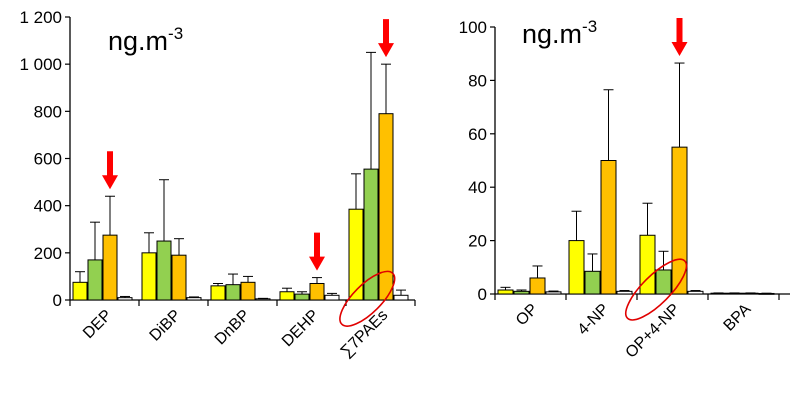 The height and width of the screenshot is (397, 795). Describe the element at coordinates (40, 64) in the screenshot. I see `y-tick-label: 1 000` at that location.